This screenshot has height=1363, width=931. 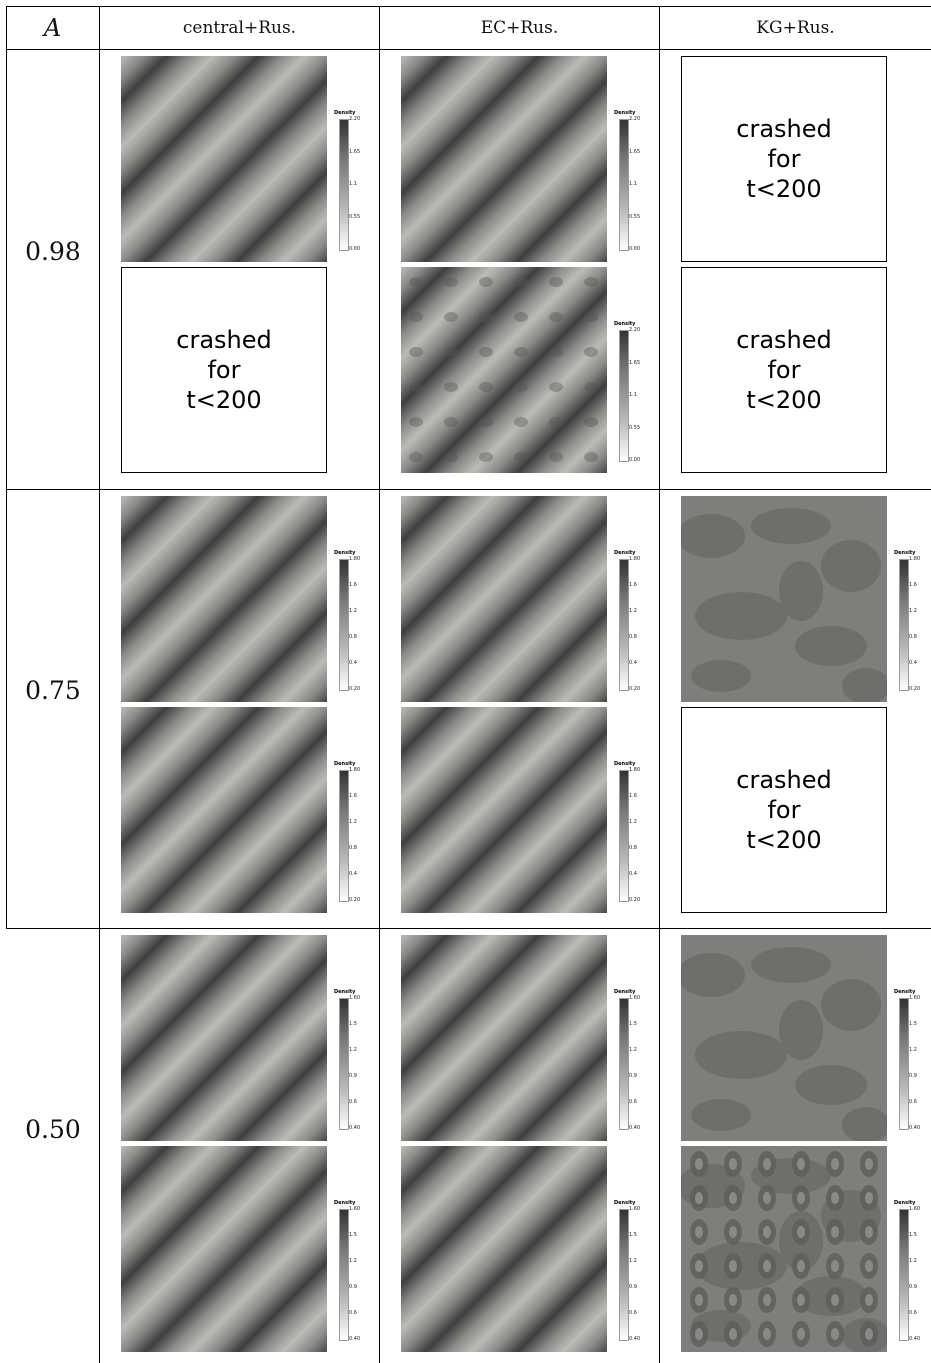 What do you see at coordinates (379, 684) in the screenshot?
I see `rule-col2` at bounding box center [379, 684].